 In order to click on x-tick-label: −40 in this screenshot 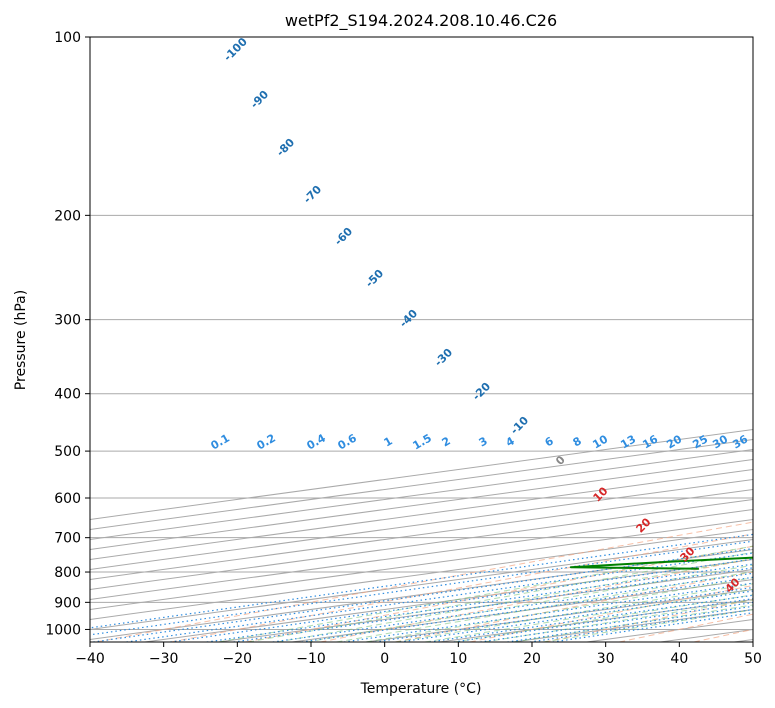, I will do `click(90, 659)`.